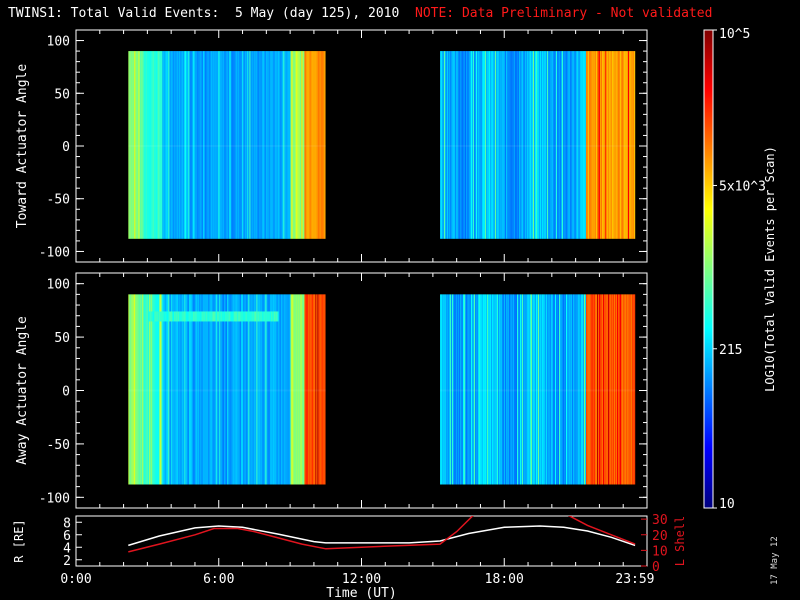  What do you see at coordinates (66, 147) in the screenshot?
I see `y-tick-label: 0` at bounding box center [66, 147].